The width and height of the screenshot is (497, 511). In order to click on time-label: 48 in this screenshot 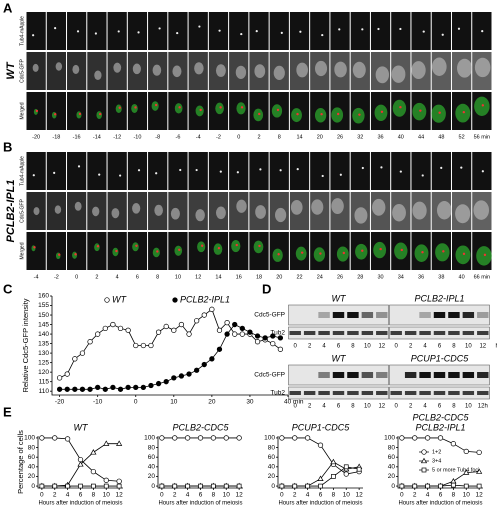, I will do `click(441, 137)`.